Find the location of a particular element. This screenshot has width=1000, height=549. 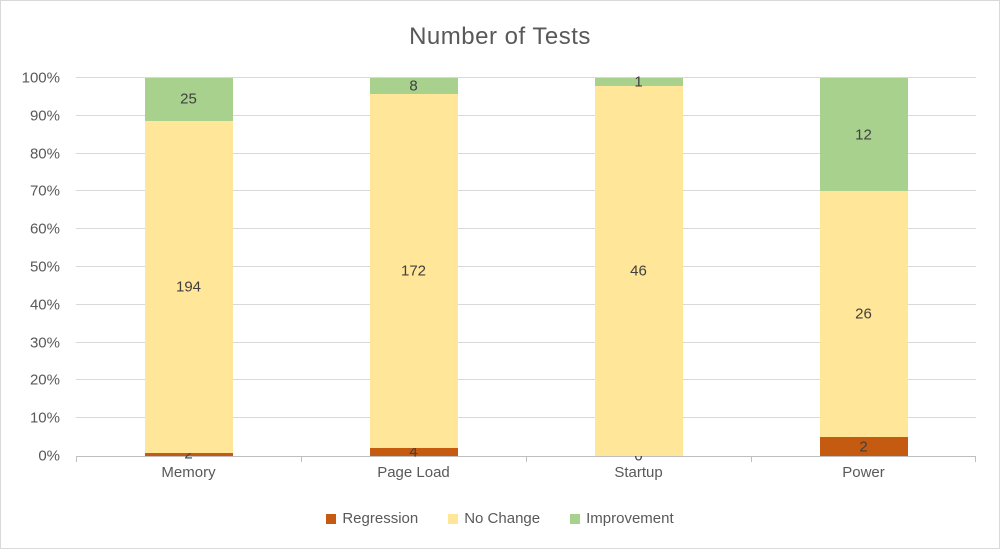

bar-segment-improvement: 1 is located at coordinates (638, 82).